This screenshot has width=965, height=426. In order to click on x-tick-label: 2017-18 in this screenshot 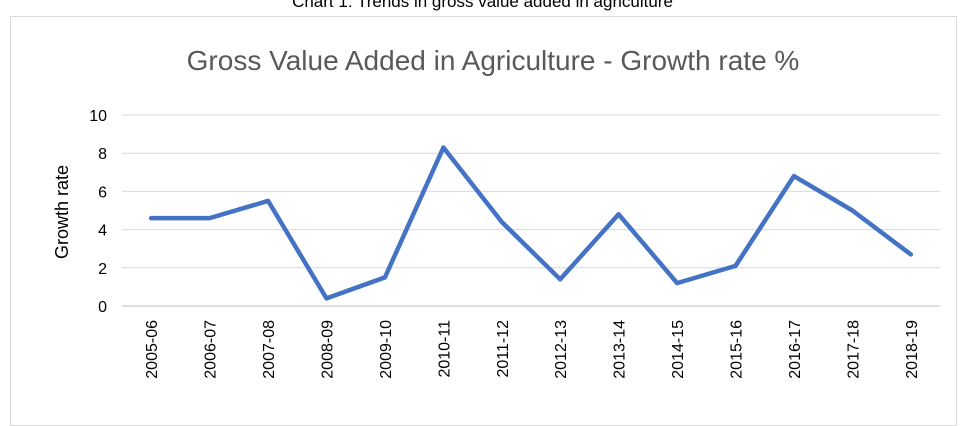, I will do `click(853, 349)`.